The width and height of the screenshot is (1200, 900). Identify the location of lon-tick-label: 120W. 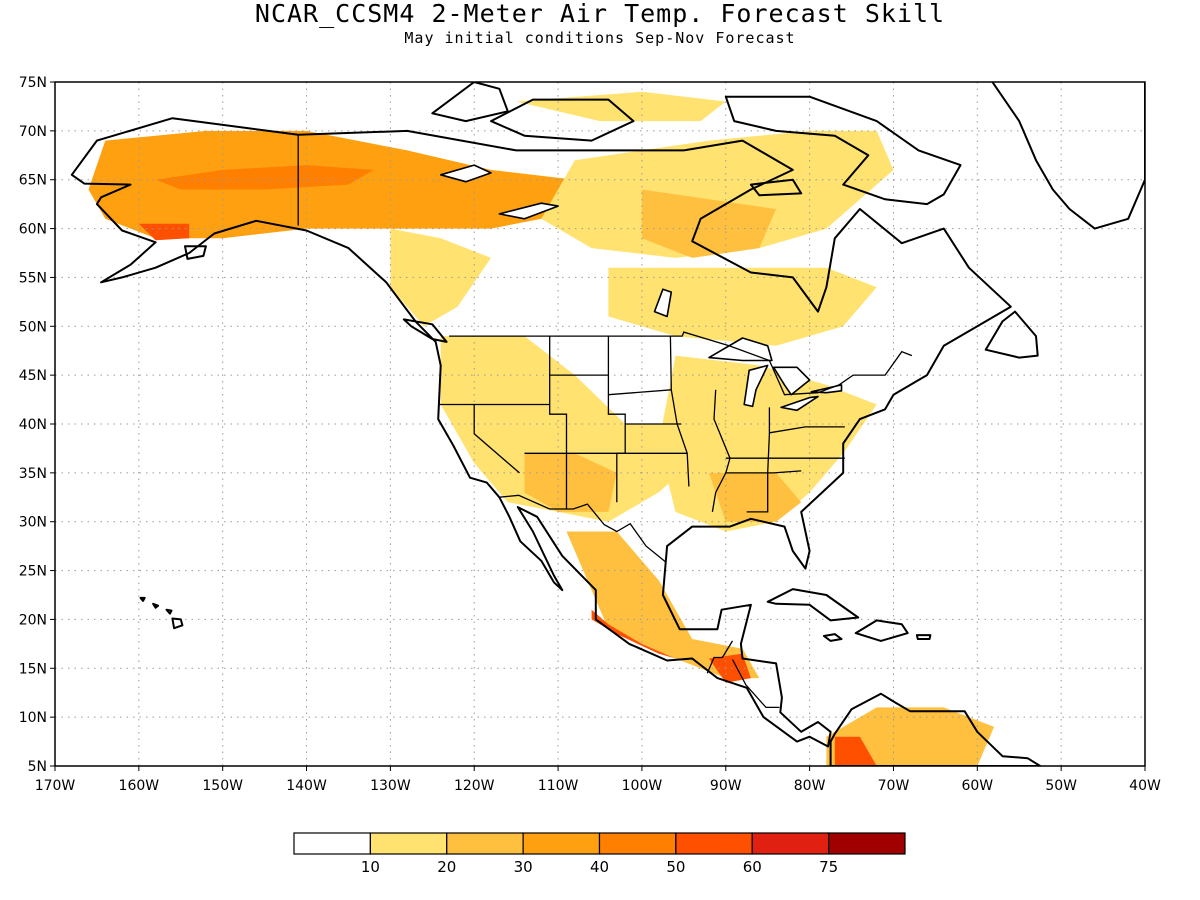
(474, 786).